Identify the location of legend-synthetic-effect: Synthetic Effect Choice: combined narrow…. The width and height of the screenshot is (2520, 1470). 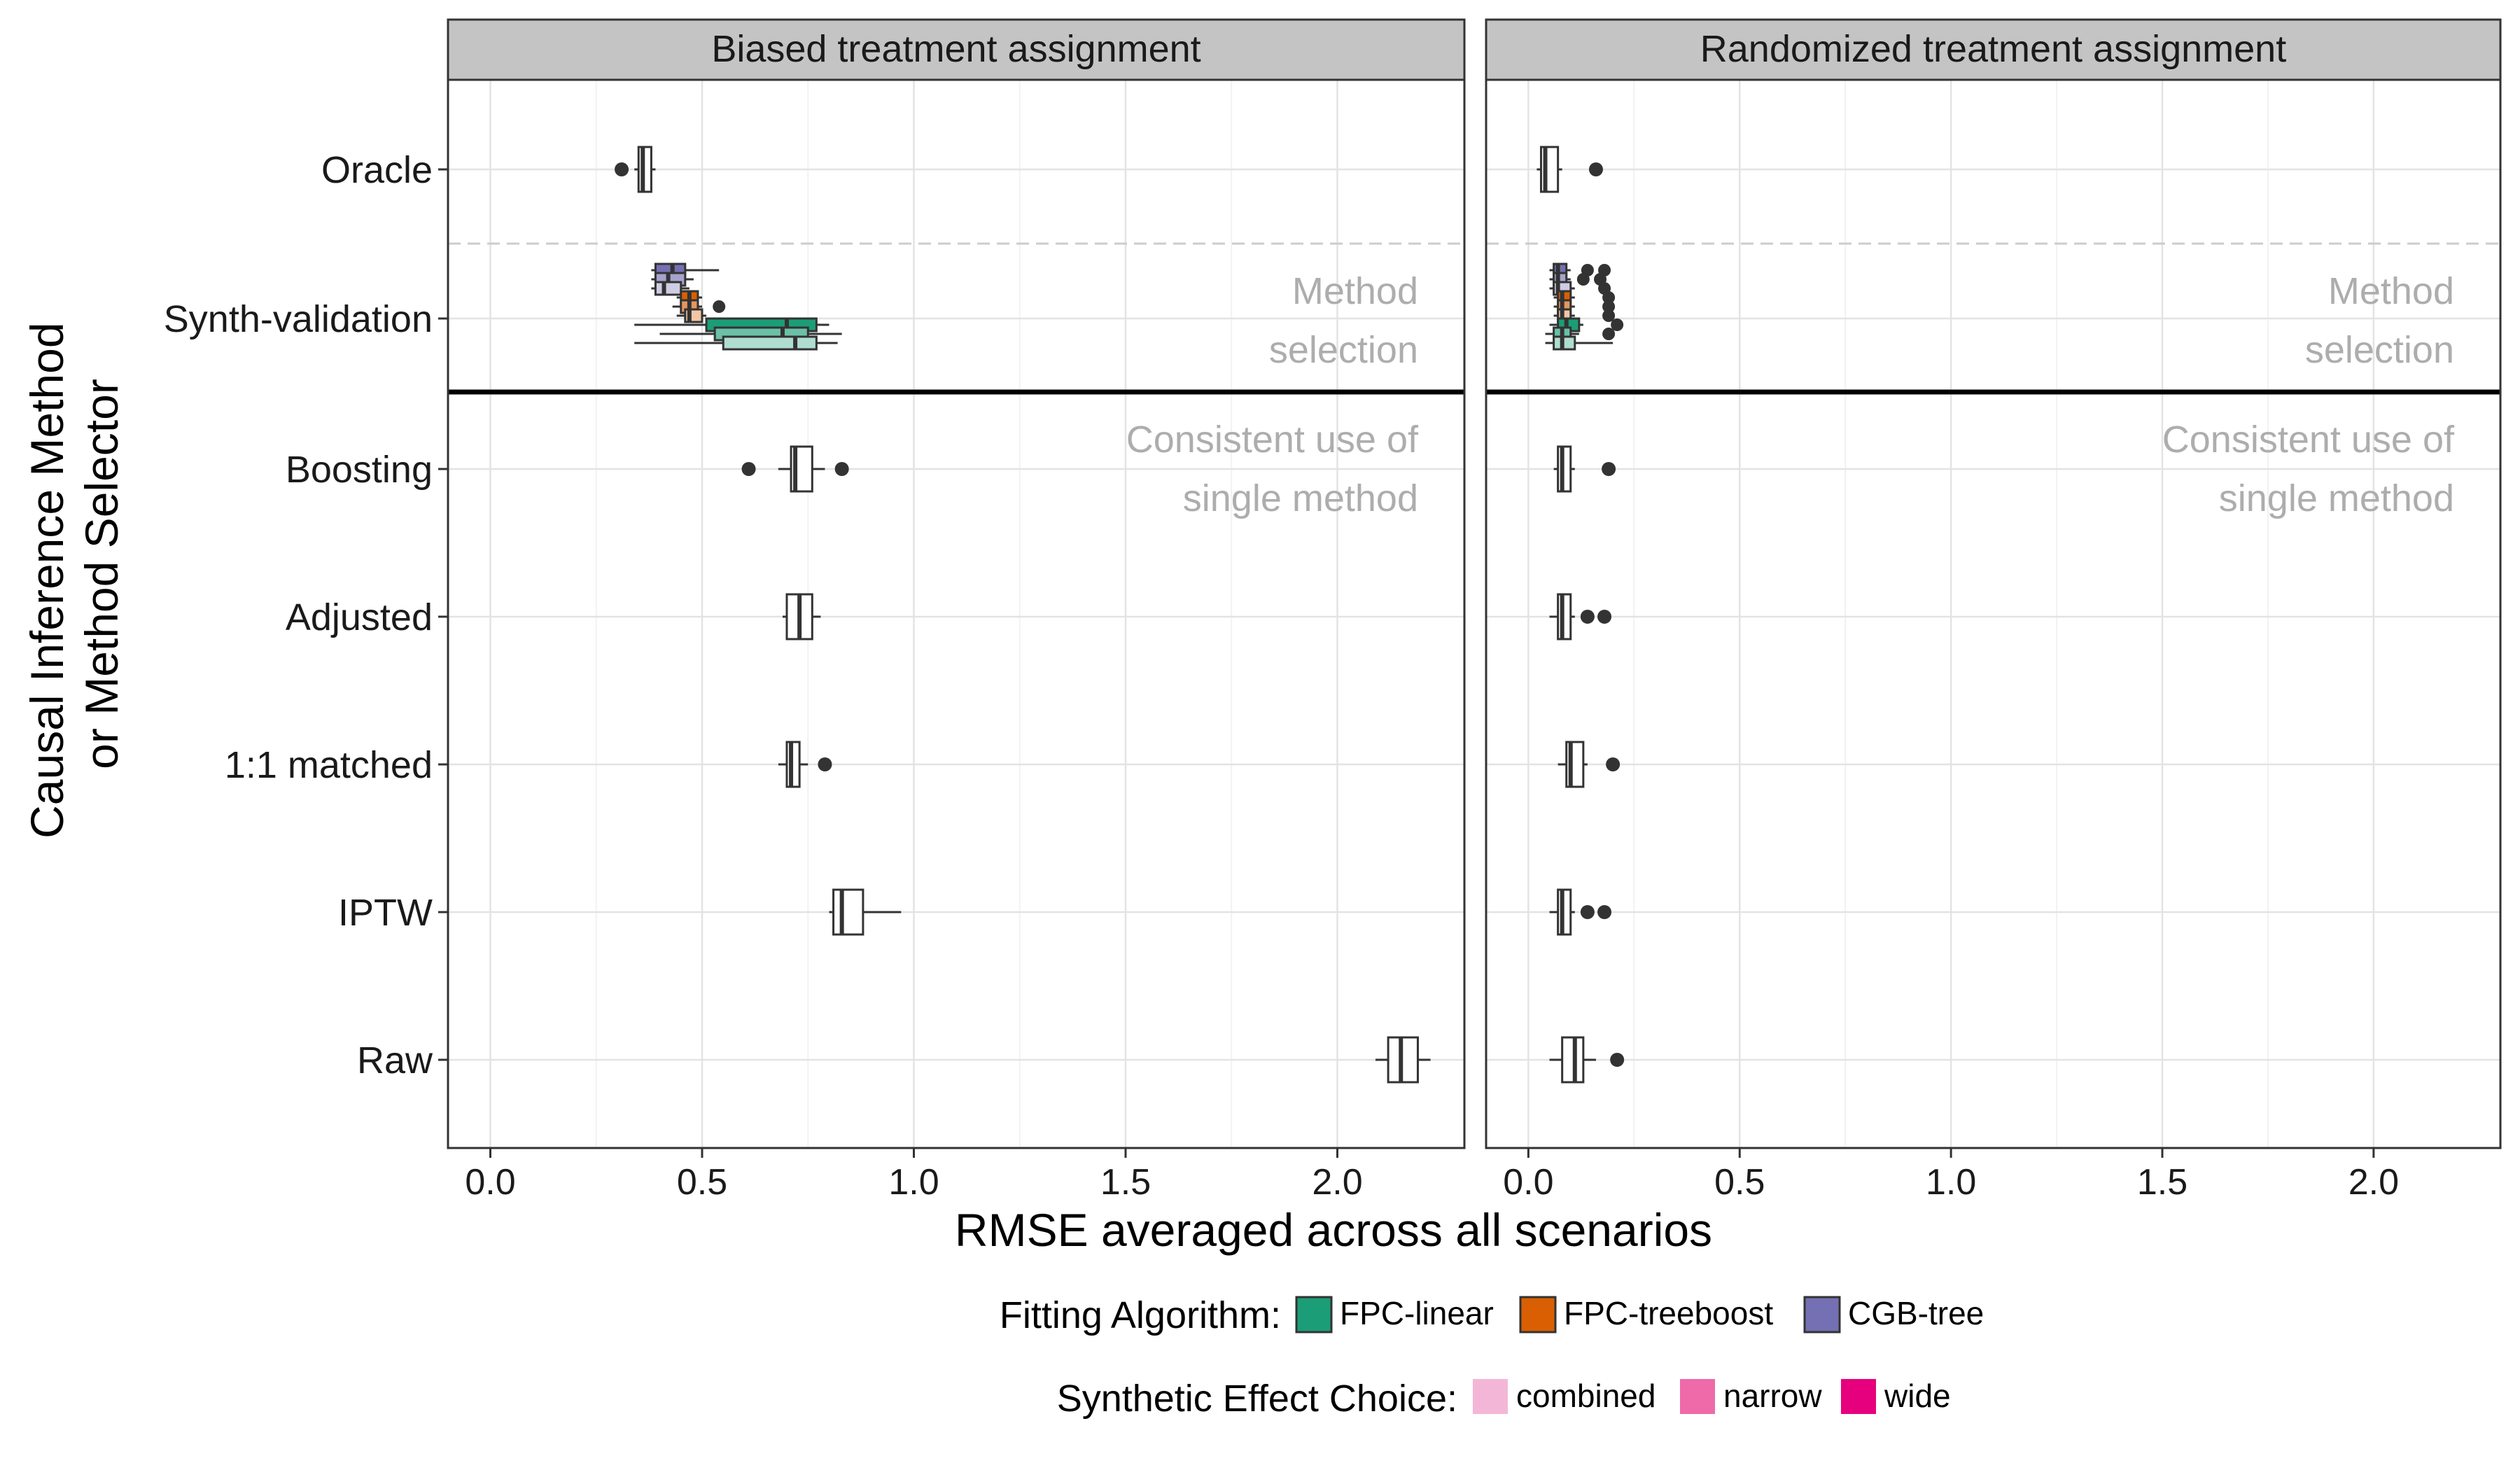
(1504, 1399).